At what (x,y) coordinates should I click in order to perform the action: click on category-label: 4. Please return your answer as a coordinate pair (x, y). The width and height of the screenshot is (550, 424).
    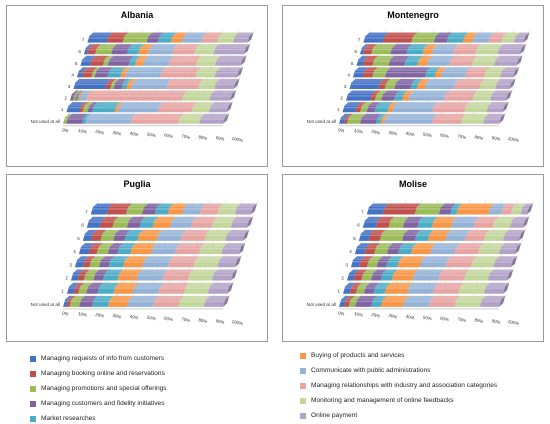
    Looking at the image, I should click on (74, 251).